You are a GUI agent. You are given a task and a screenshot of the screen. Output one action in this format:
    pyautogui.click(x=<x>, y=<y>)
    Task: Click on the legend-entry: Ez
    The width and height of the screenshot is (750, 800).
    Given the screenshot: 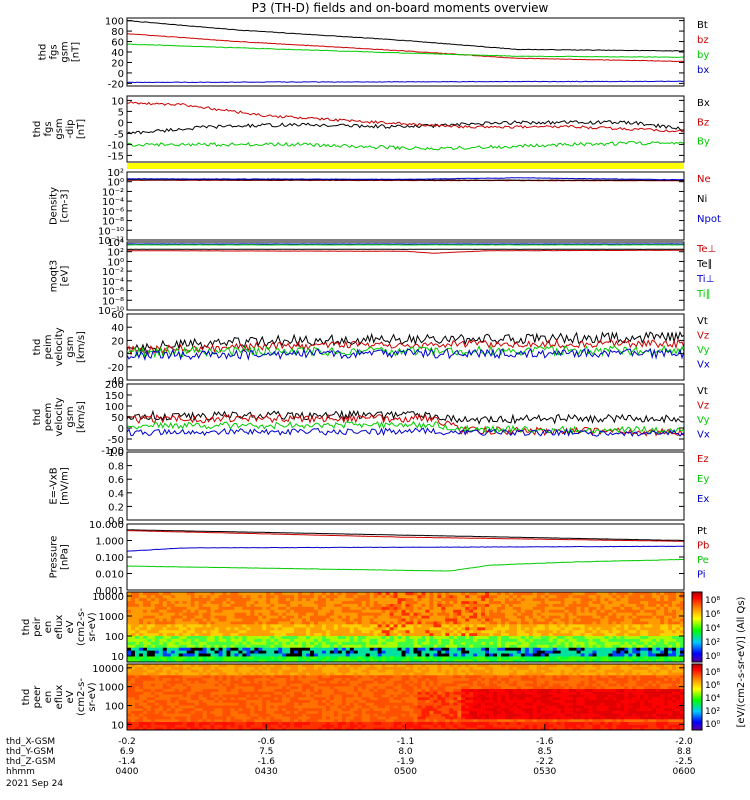 What is the action you would take?
    pyautogui.click(x=703, y=459)
    